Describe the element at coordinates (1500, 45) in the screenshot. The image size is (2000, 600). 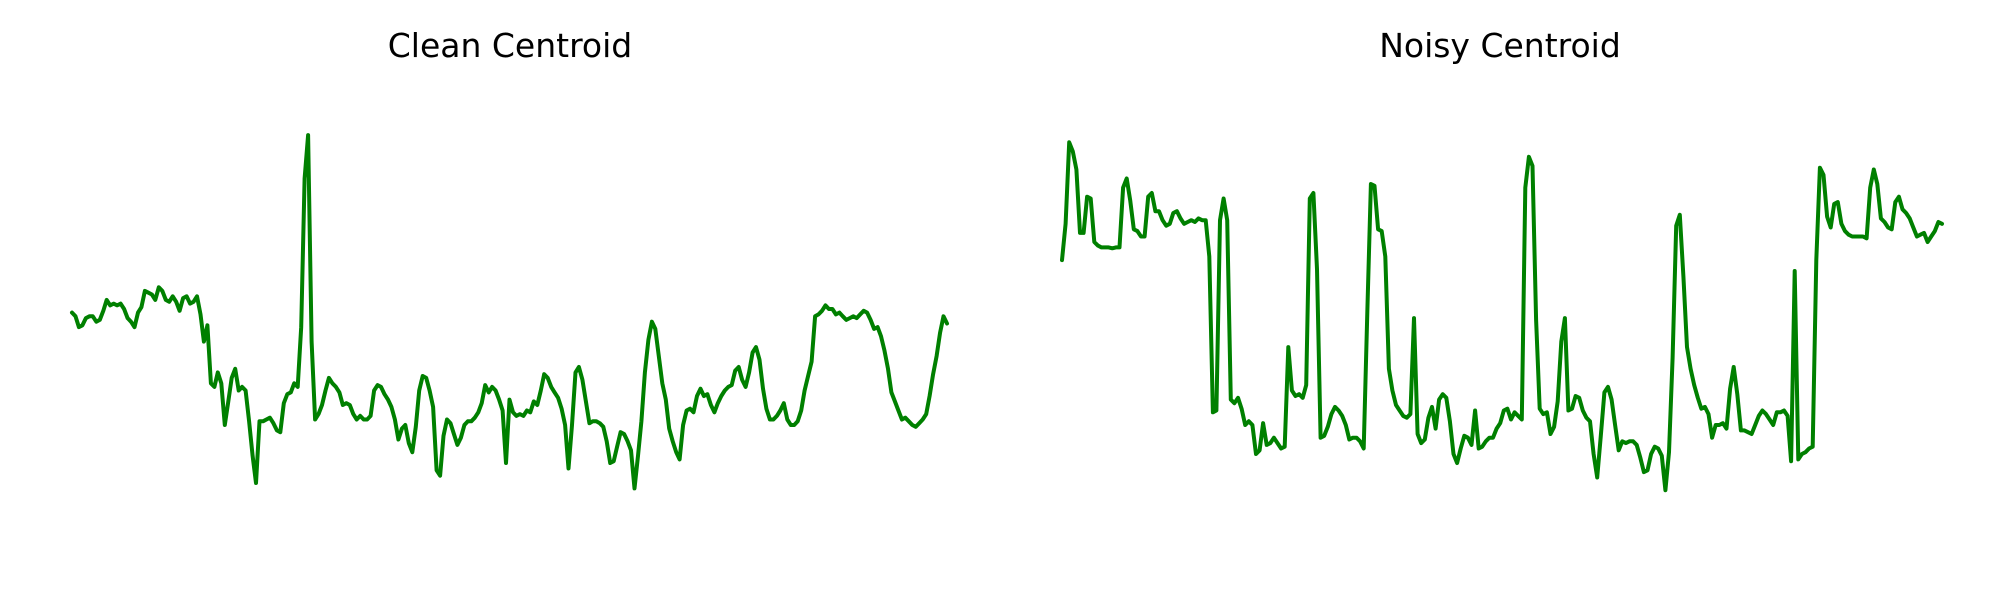
I see `chart-title: Noisy Centroid` at that location.